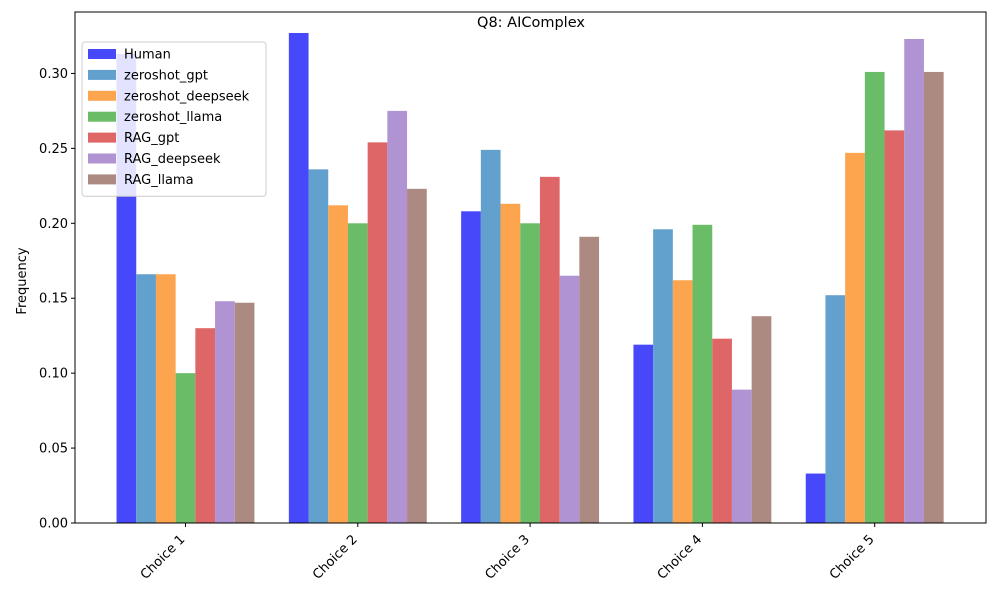 This screenshot has height=600, width=1000. Describe the element at coordinates (159, 180) in the screenshot. I see `legend-label: RAG_llama` at that location.